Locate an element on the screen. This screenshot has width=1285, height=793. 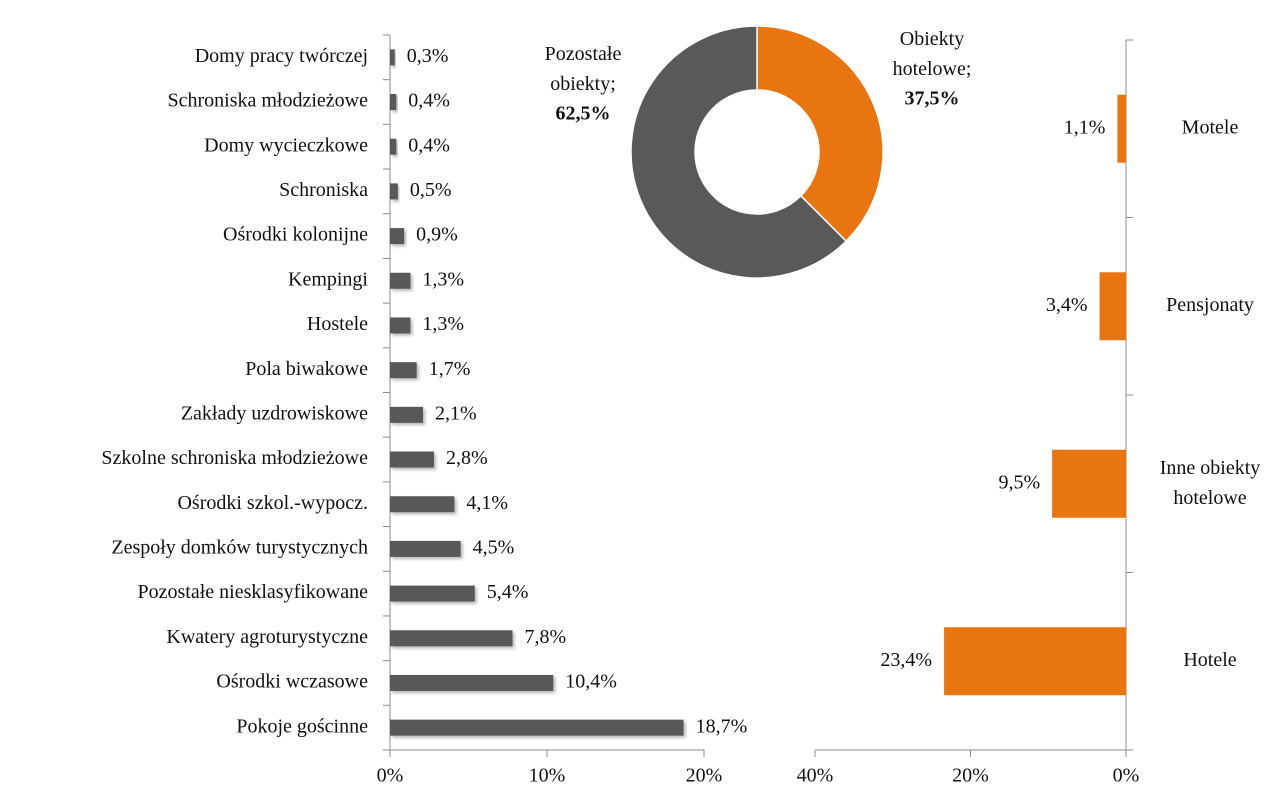
category-label: Schroniska młodzieżowe is located at coordinates (268, 101).